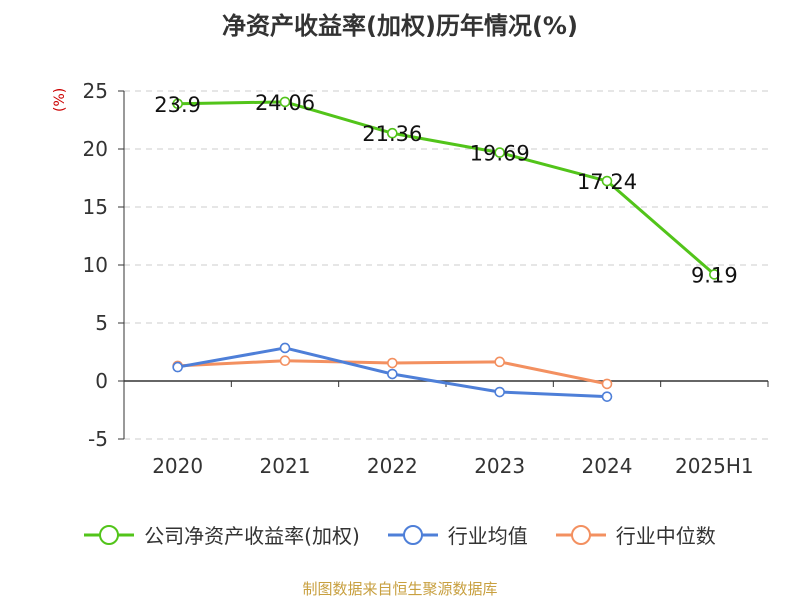 This screenshot has height=600, width=800. Describe the element at coordinates (400, 589) in the screenshot. I see `data-source-note: 制图数据来自恒生聚源数据库` at that location.